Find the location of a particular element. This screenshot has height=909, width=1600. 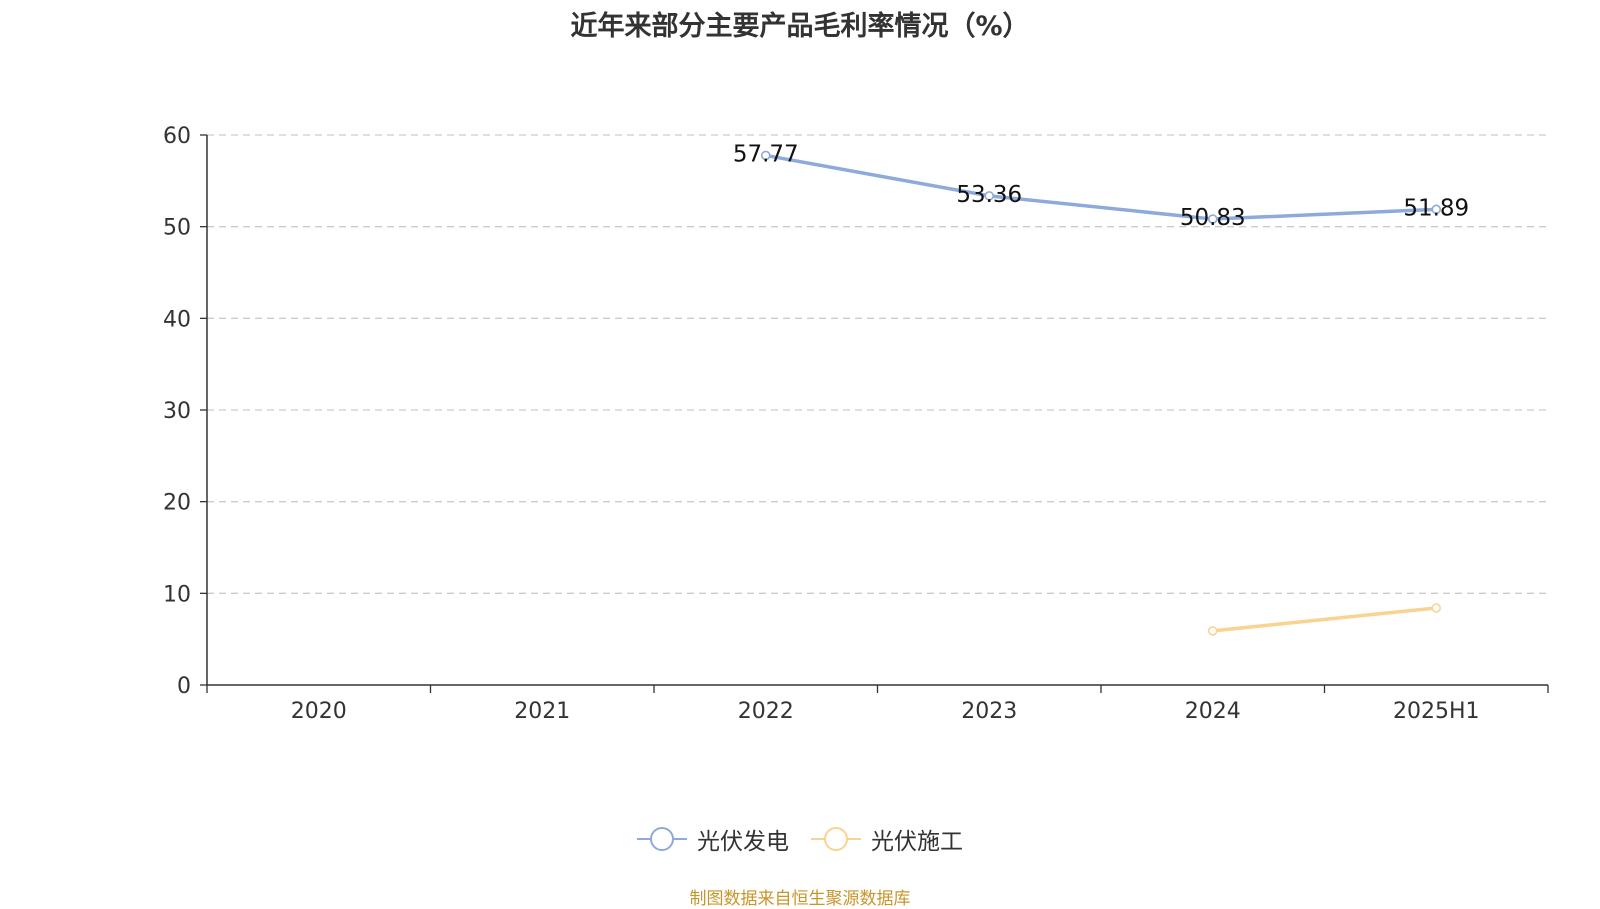

y-tick-label: 10 is located at coordinates (177, 594).